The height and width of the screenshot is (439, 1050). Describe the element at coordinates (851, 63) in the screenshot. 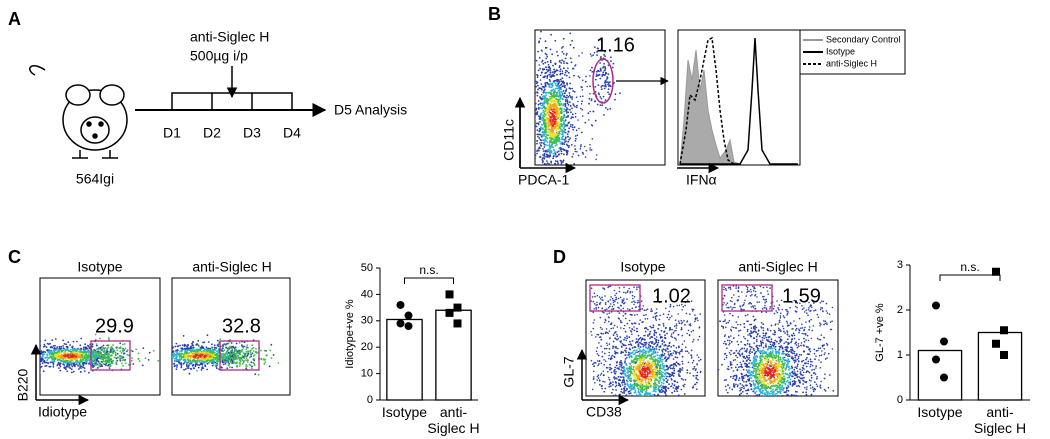

I see `legend-label: anti-Siglec H` at that location.